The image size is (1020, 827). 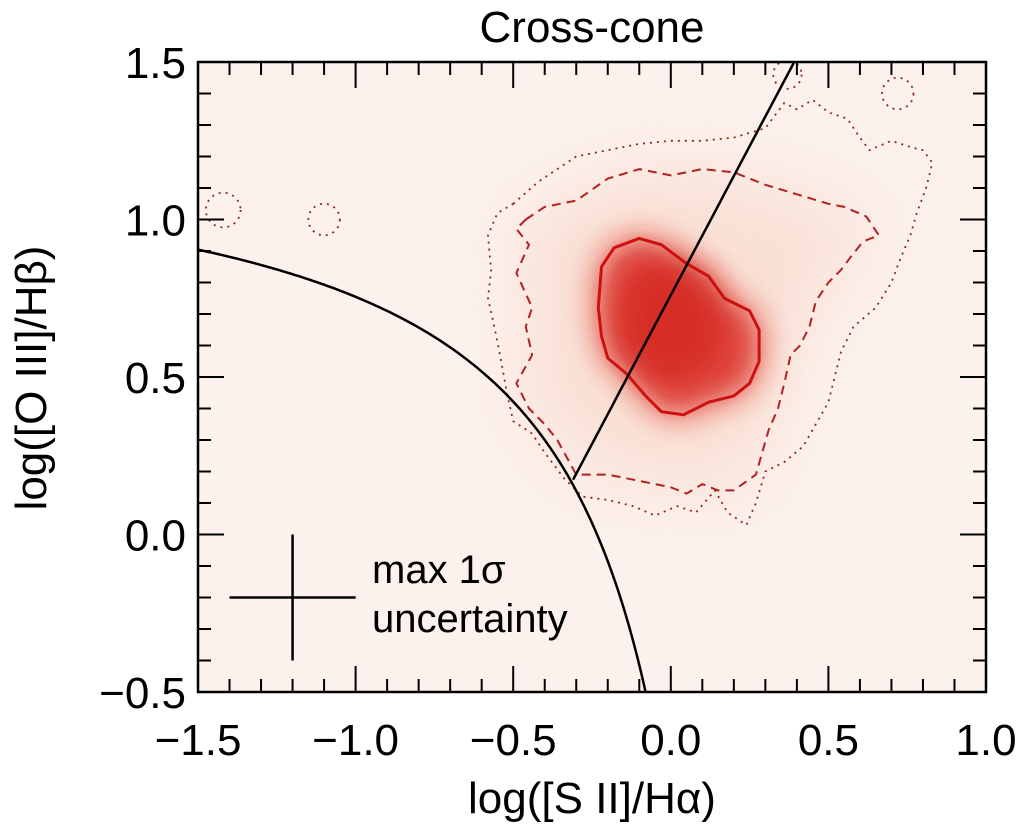 I want to click on seyfert-liner-line, so click(x=683, y=271).